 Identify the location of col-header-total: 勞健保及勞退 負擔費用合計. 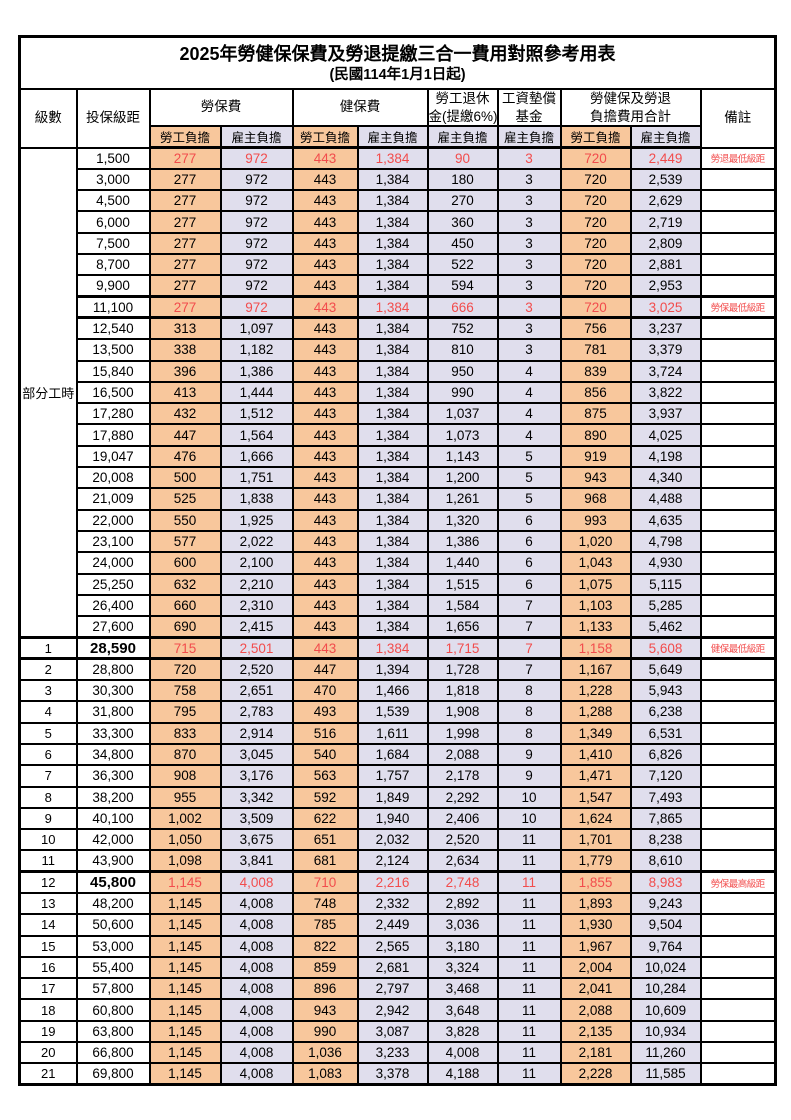
(630, 107).